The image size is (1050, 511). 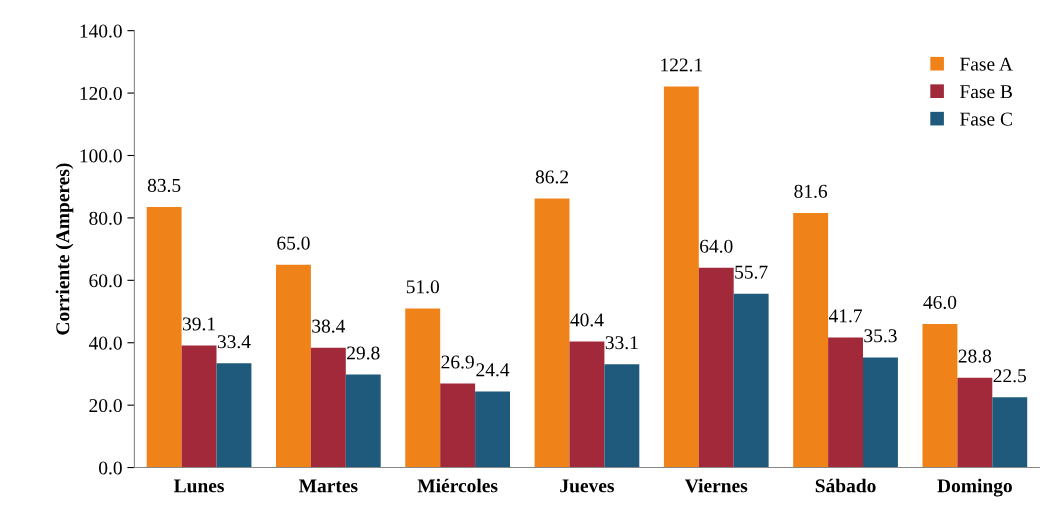 I want to click on data-label: 83.5, so click(x=164, y=185).